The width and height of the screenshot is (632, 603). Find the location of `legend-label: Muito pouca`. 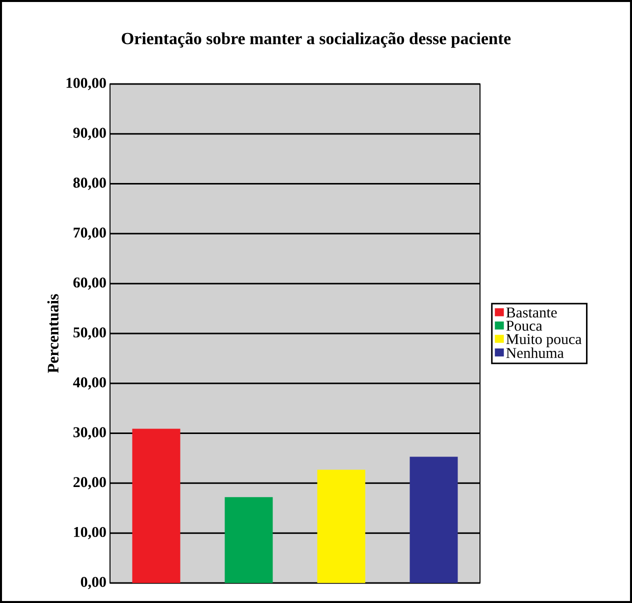

legend-label: Muito pouca is located at coordinates (544, 341).